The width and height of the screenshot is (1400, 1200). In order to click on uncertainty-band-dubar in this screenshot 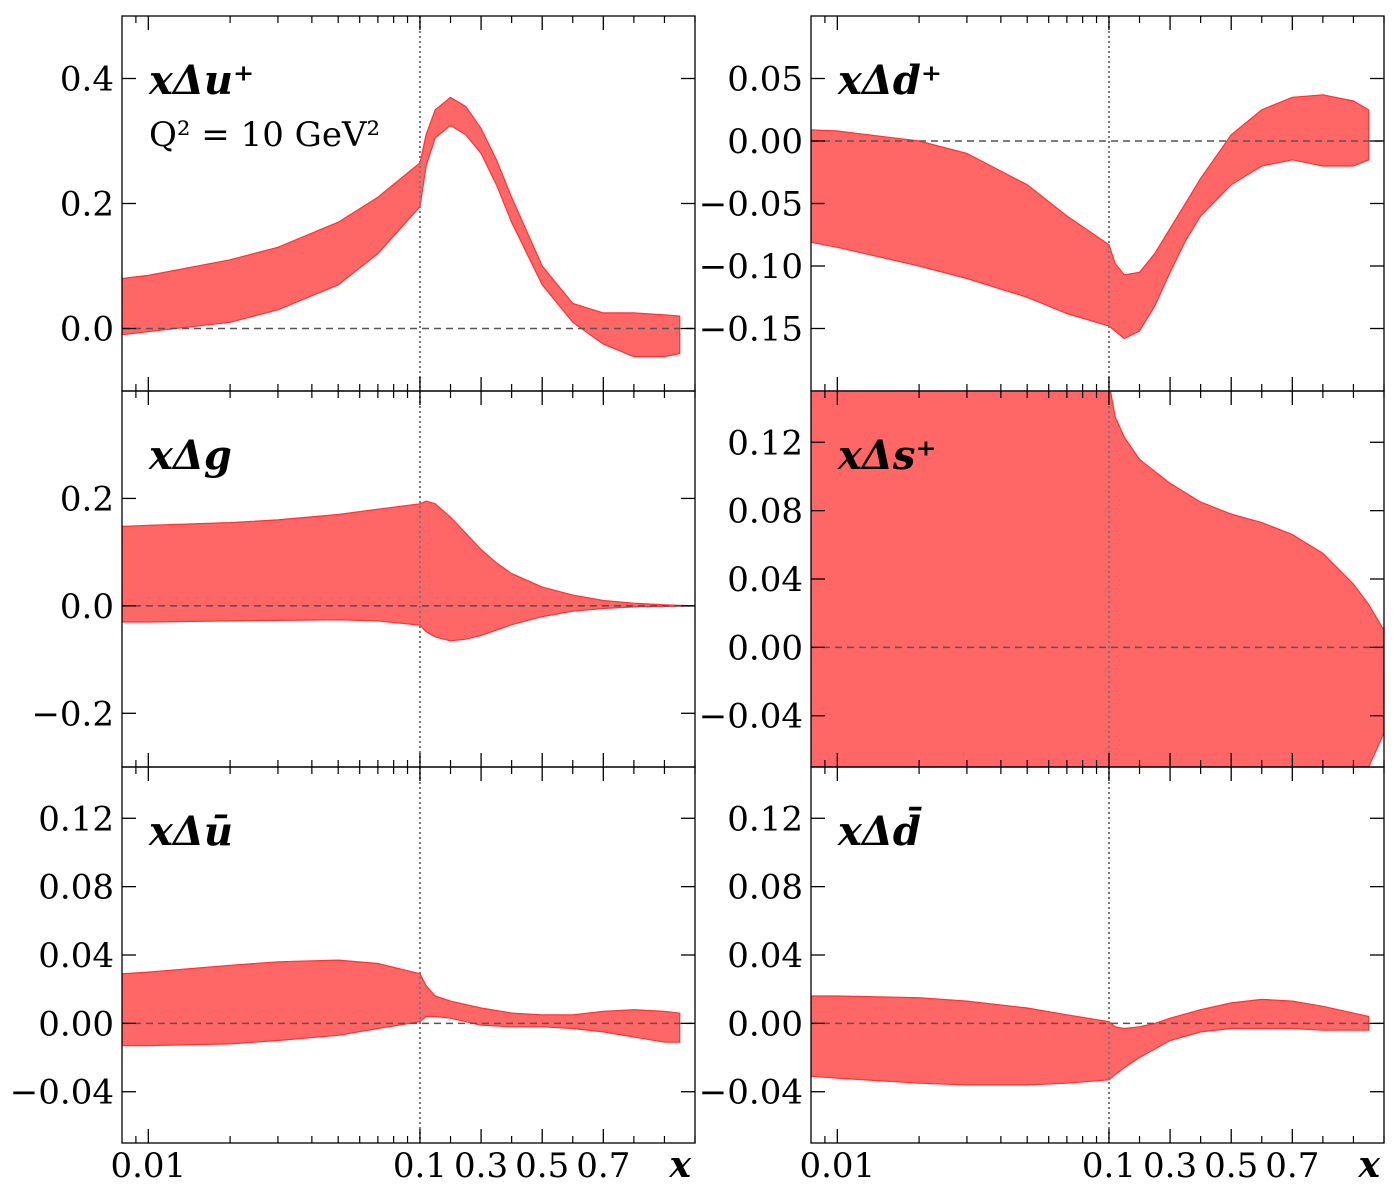, I will do `click(401, 1003)`.